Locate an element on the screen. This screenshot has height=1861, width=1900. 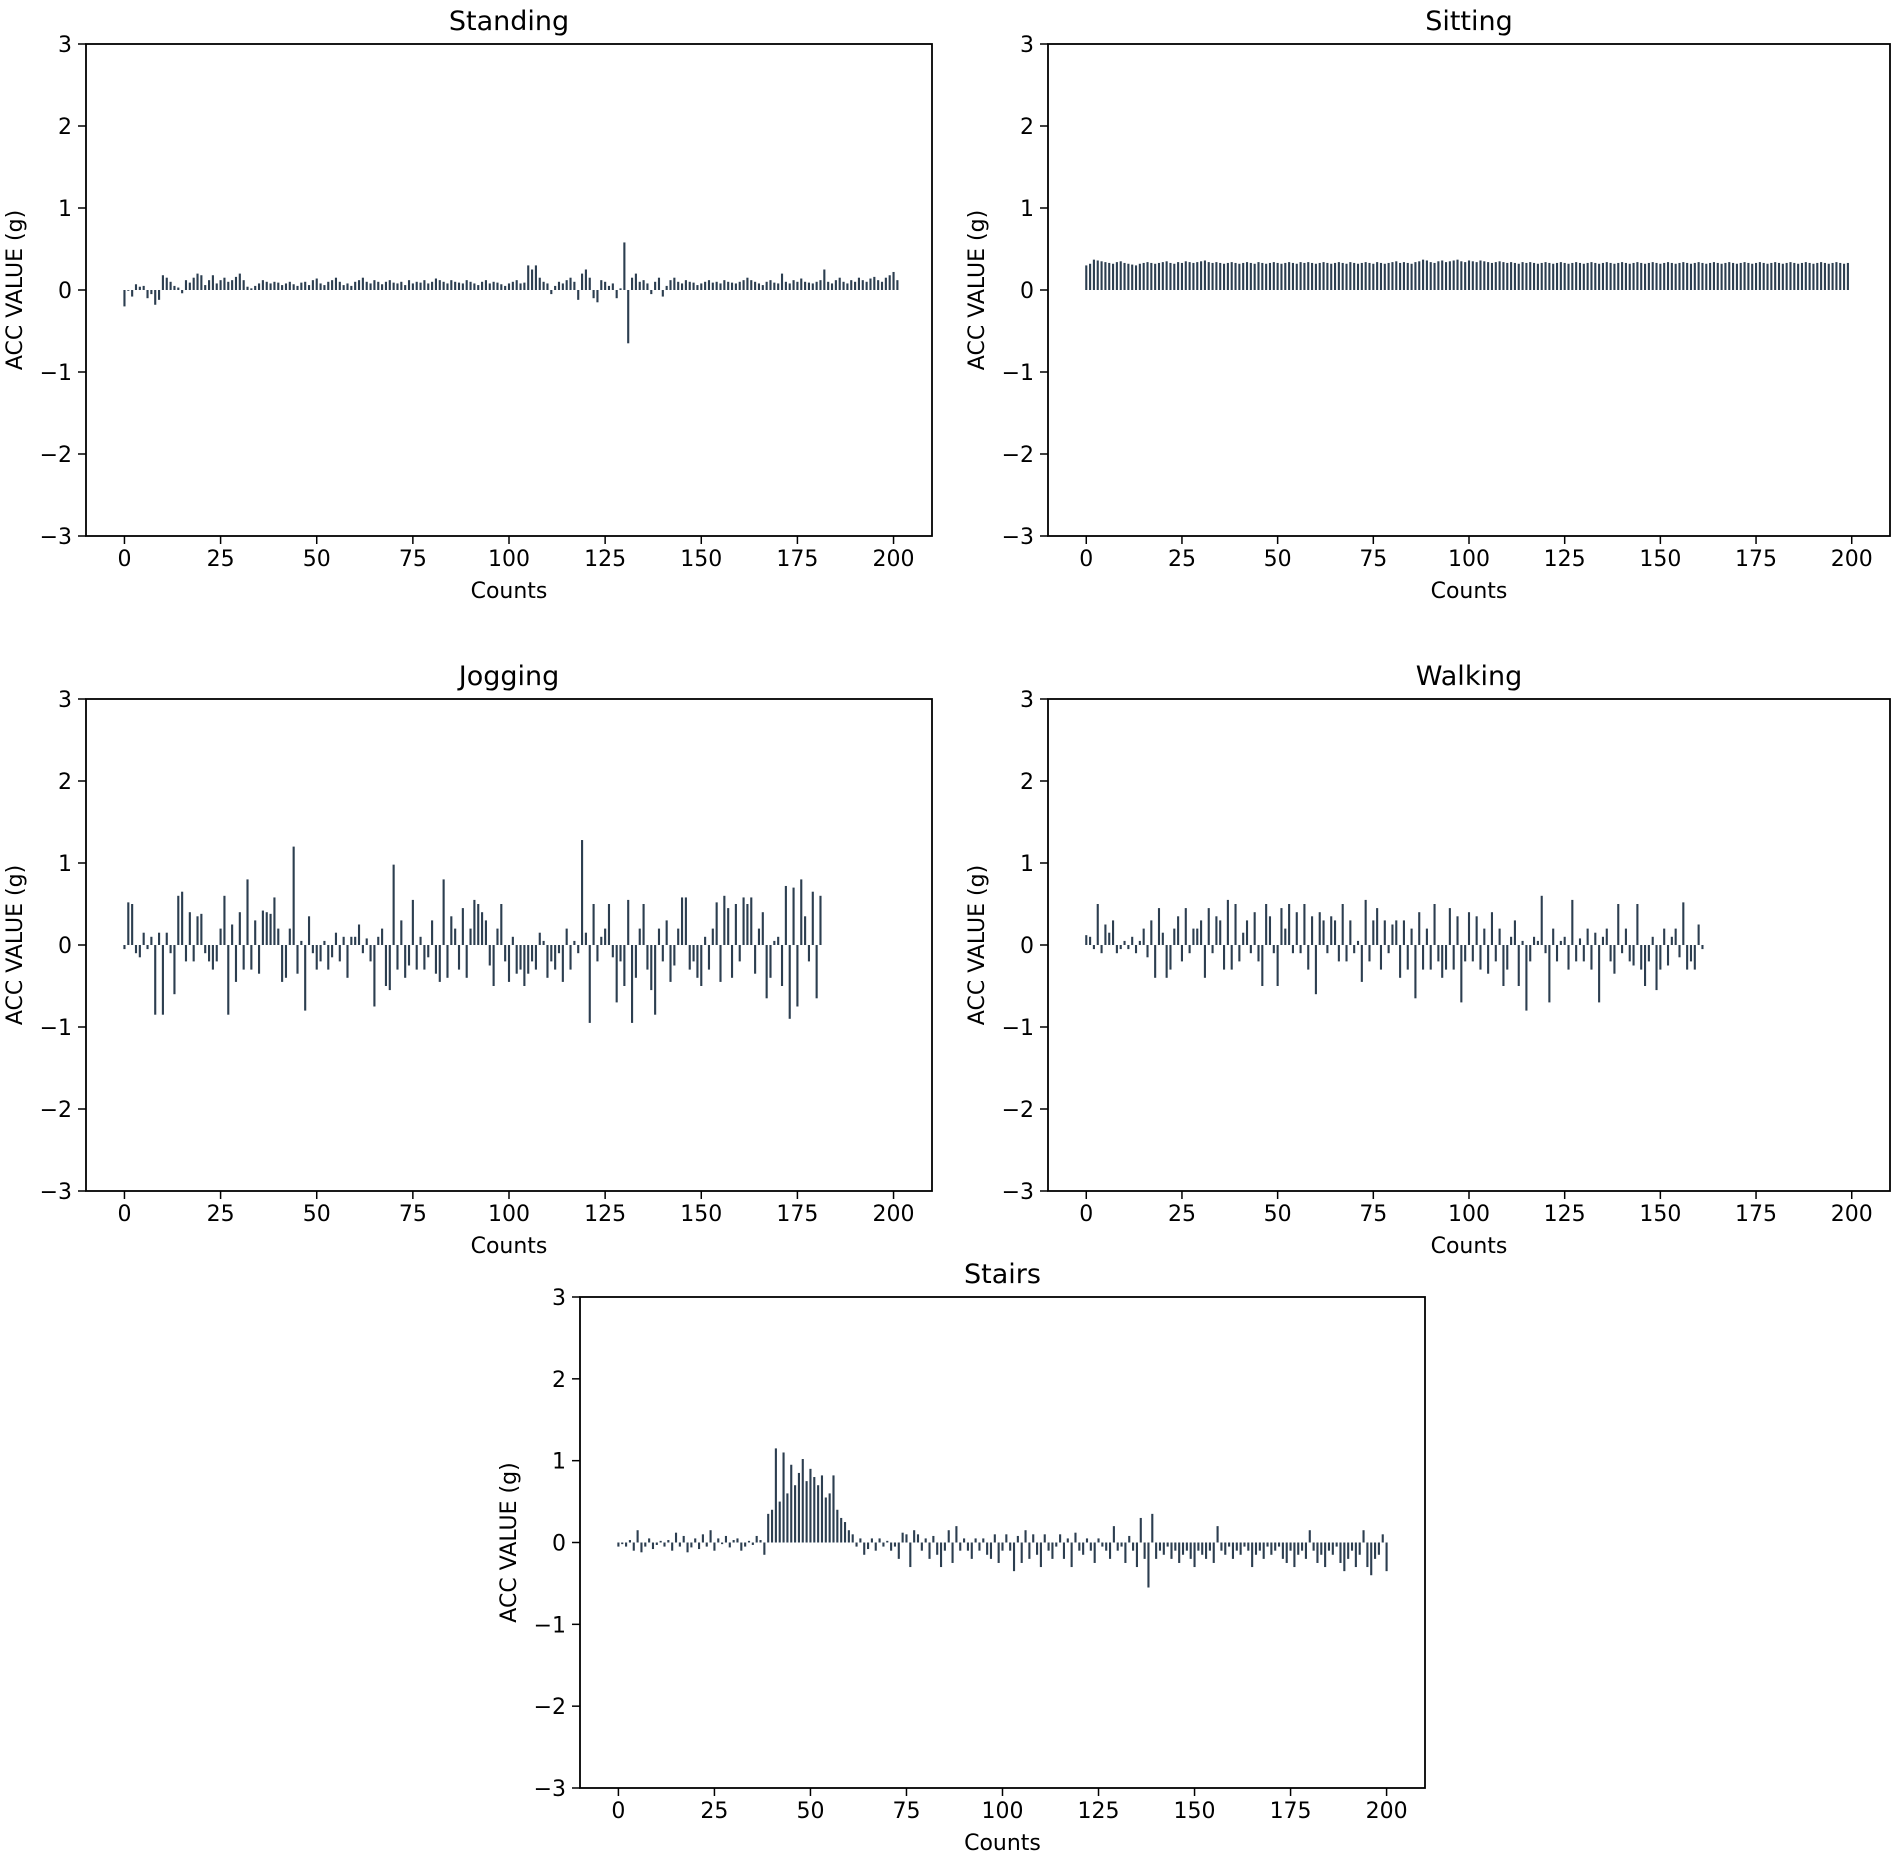
walking-x-tick-label: 0 is located at coordinates (1086, 1214).